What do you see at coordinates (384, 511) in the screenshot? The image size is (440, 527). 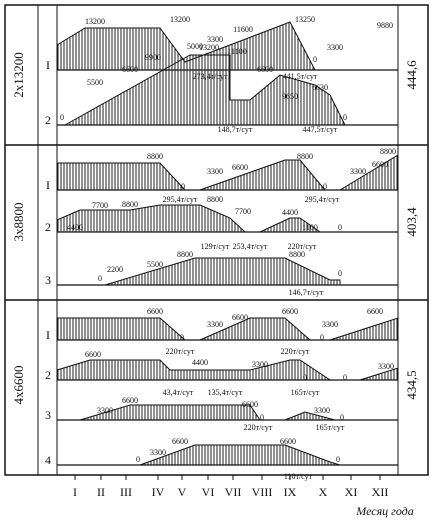 I see `axis-title: Месяц года` at bounding box center [384, 511].